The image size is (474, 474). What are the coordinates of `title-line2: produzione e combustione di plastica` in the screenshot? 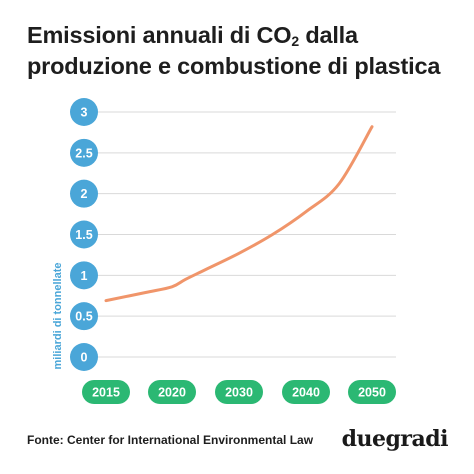 It's located at (234, 66).